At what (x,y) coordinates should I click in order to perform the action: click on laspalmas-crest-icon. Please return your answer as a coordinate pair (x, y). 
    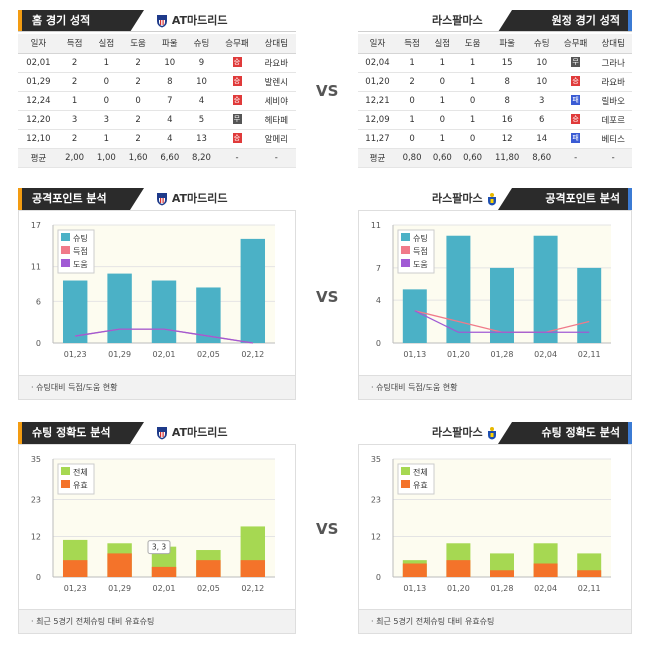
    Looking at the image, I should click on (492, 433).